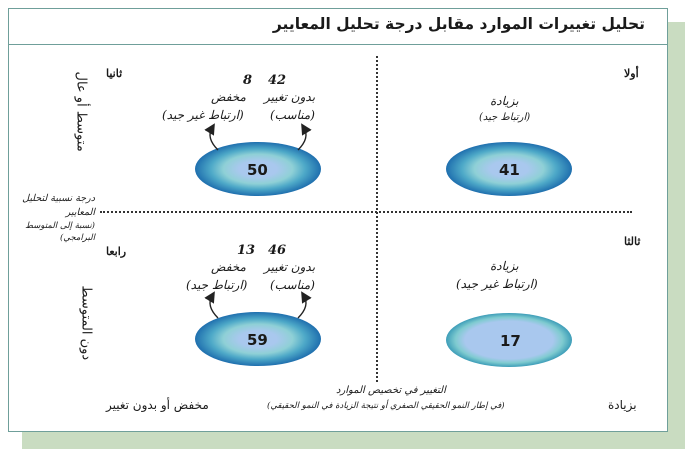  I want to click on q2-left-label: مخفض, so click(228, 97).